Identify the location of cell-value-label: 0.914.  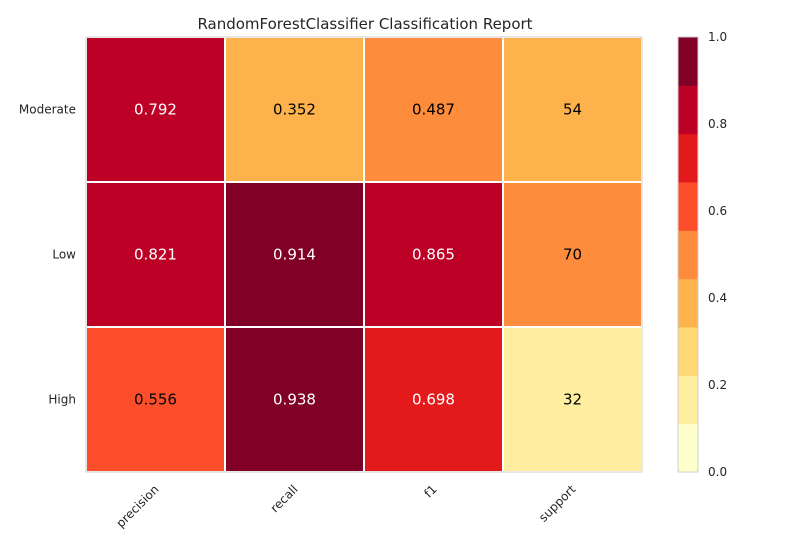
(294, 255).